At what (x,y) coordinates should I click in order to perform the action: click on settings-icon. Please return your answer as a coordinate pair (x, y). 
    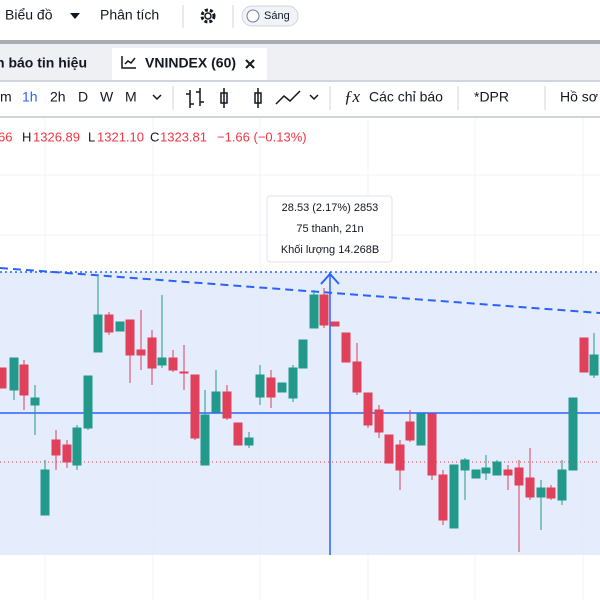
    Looking at the image, I should click on (208, 16).